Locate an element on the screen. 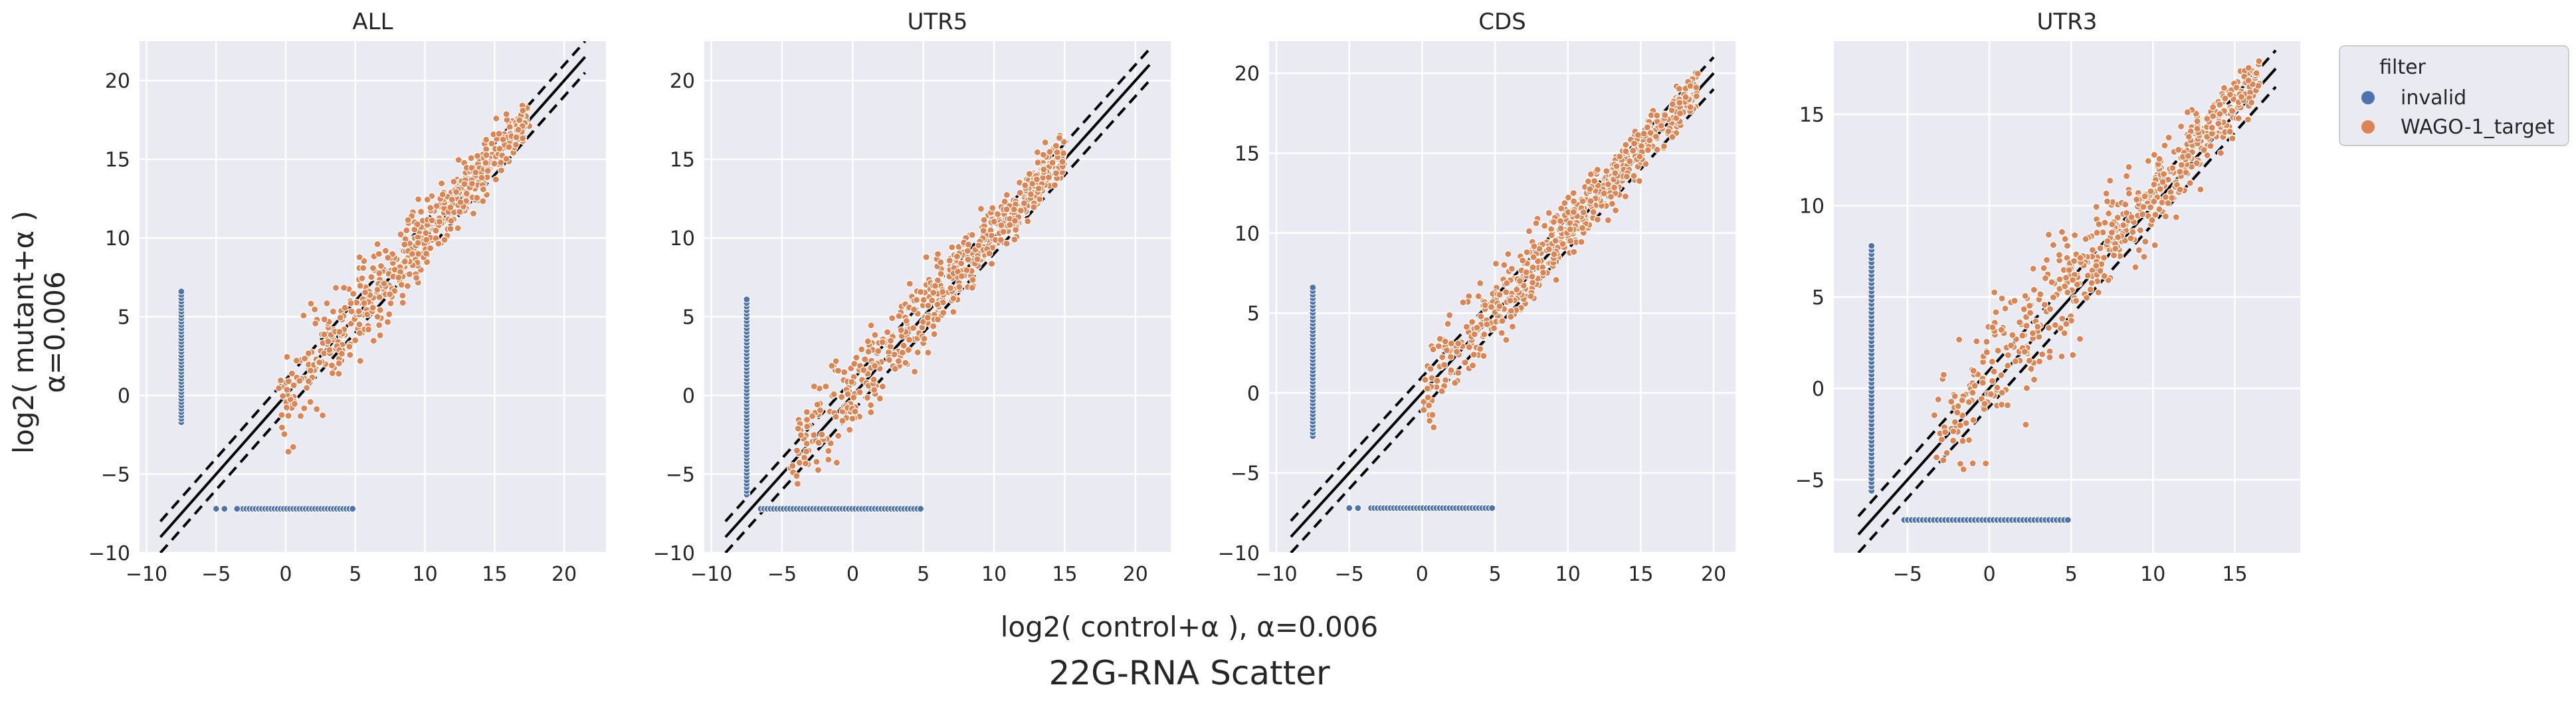 The height and width of the screenshot is (701, 2576). series-wago-1-target is located at coordinates (927, 310).